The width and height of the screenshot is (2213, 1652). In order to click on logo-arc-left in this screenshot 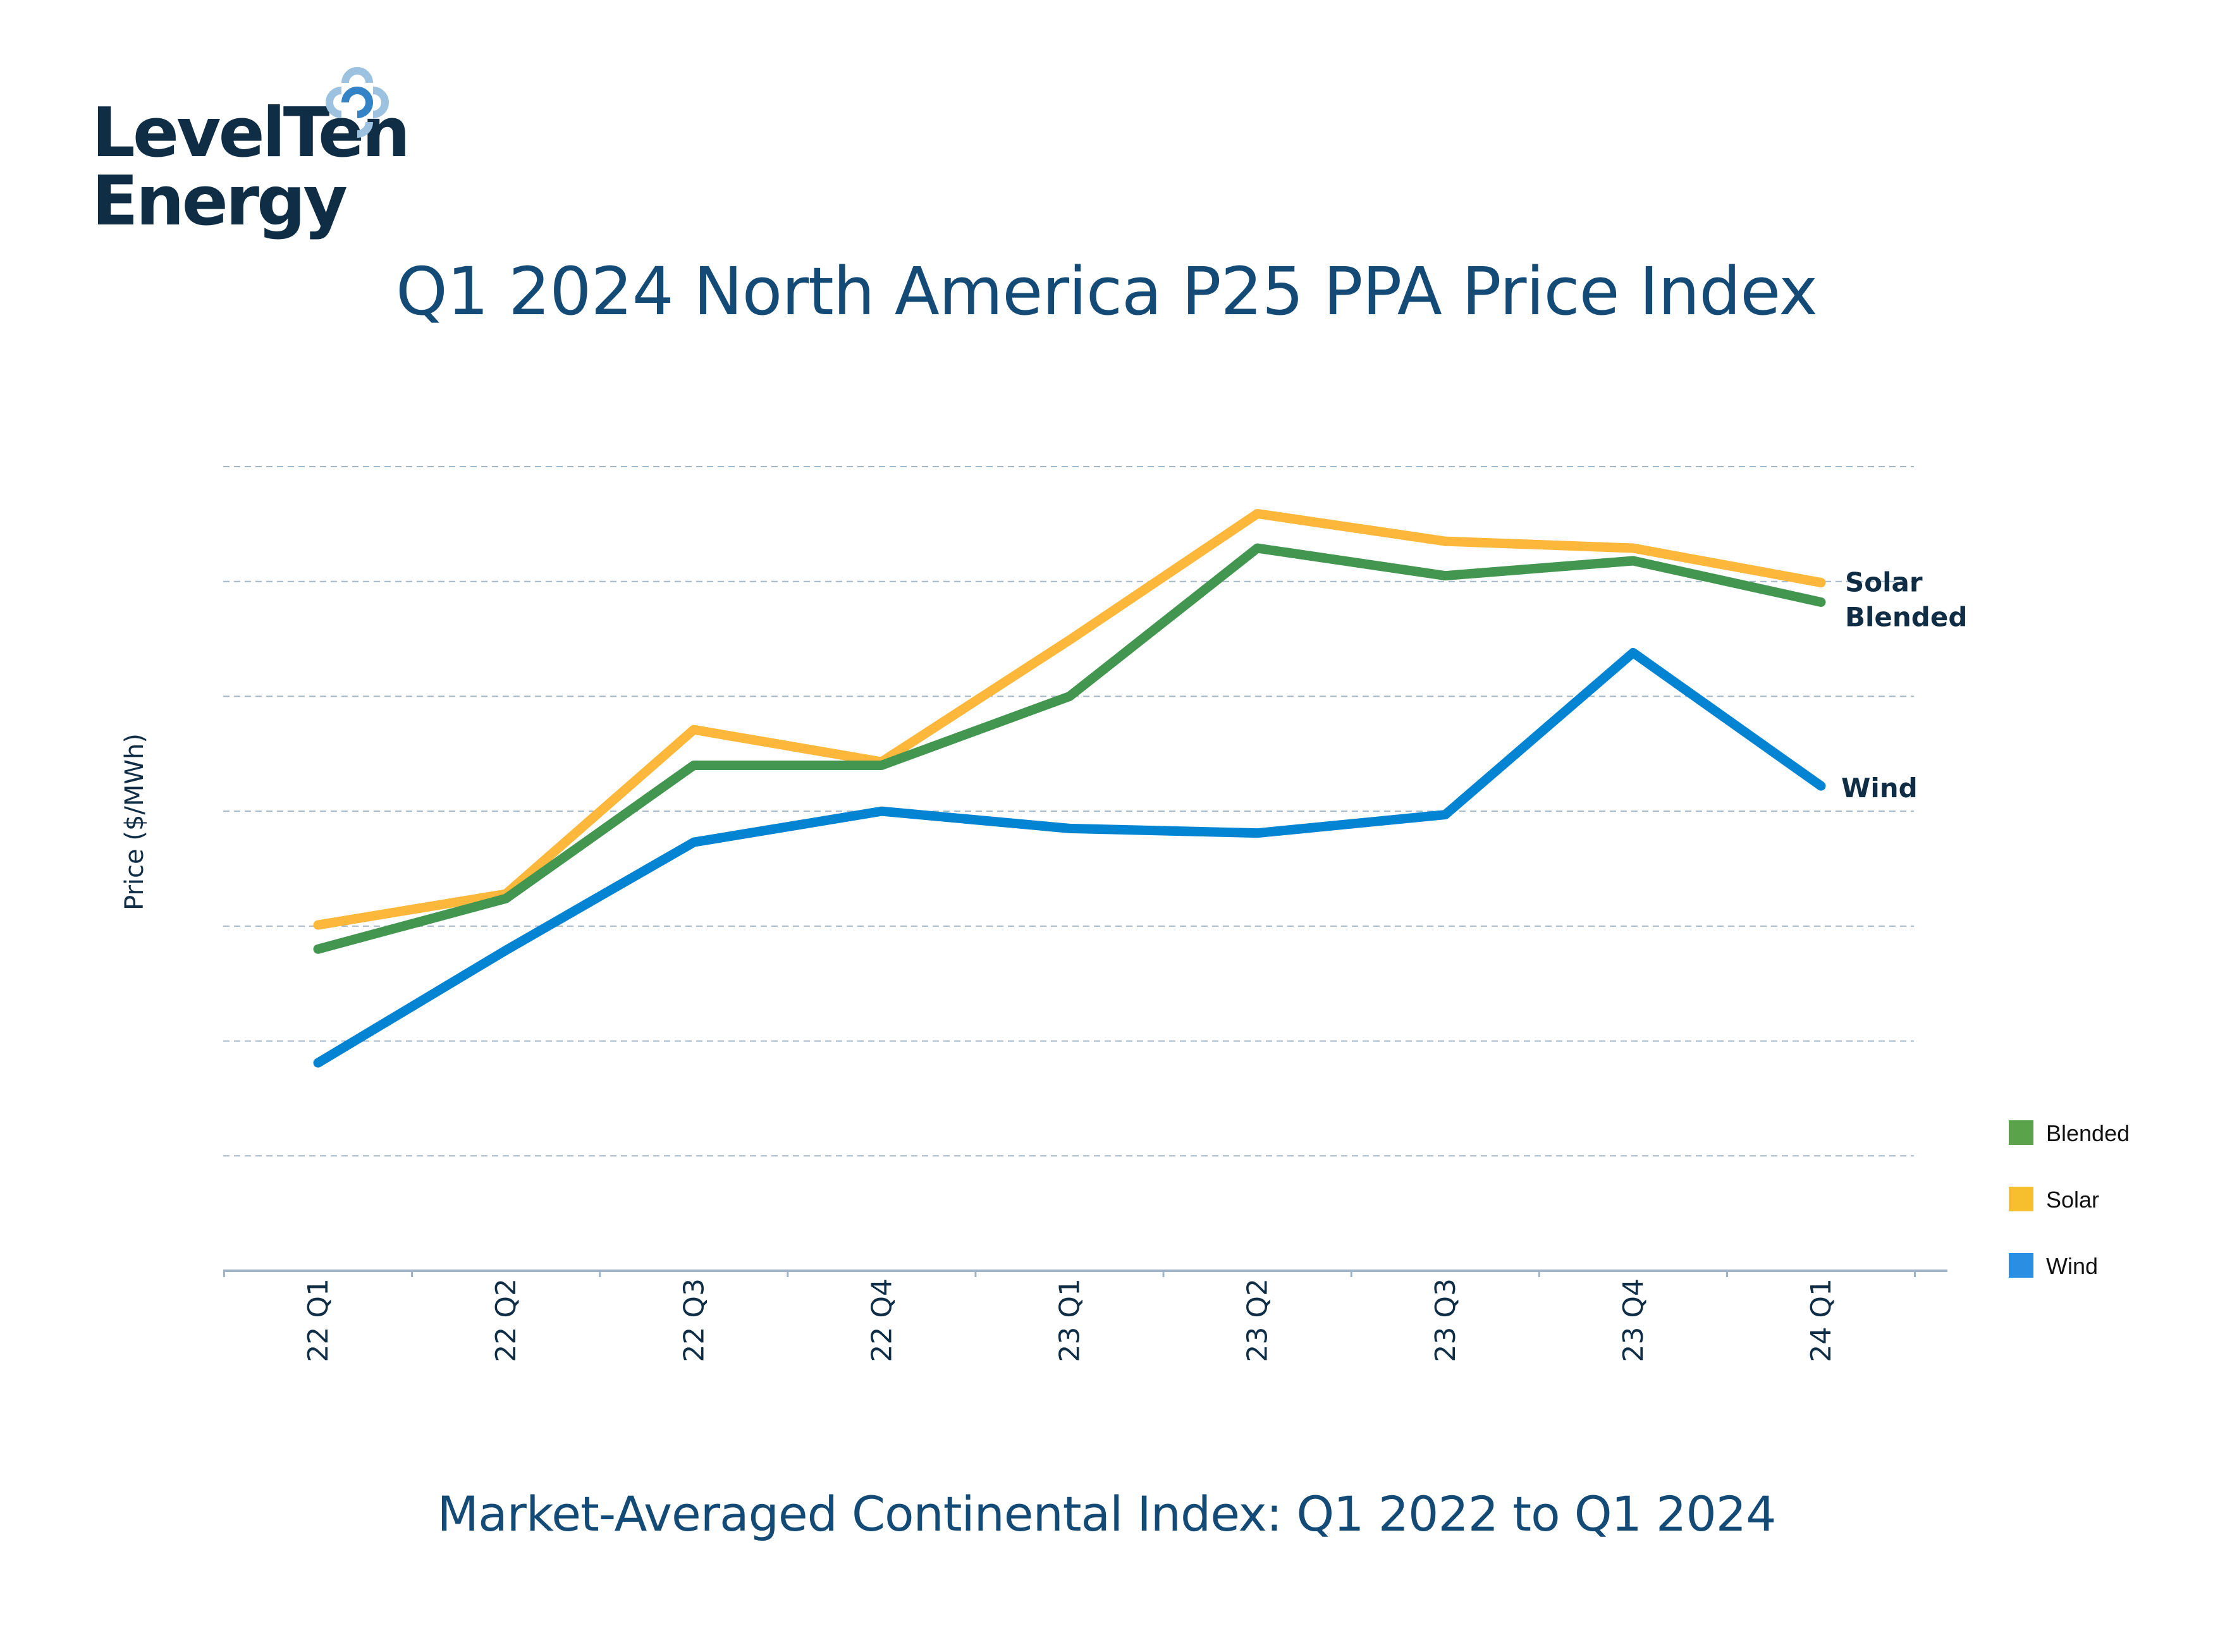, I will do `click(334, 102)`.